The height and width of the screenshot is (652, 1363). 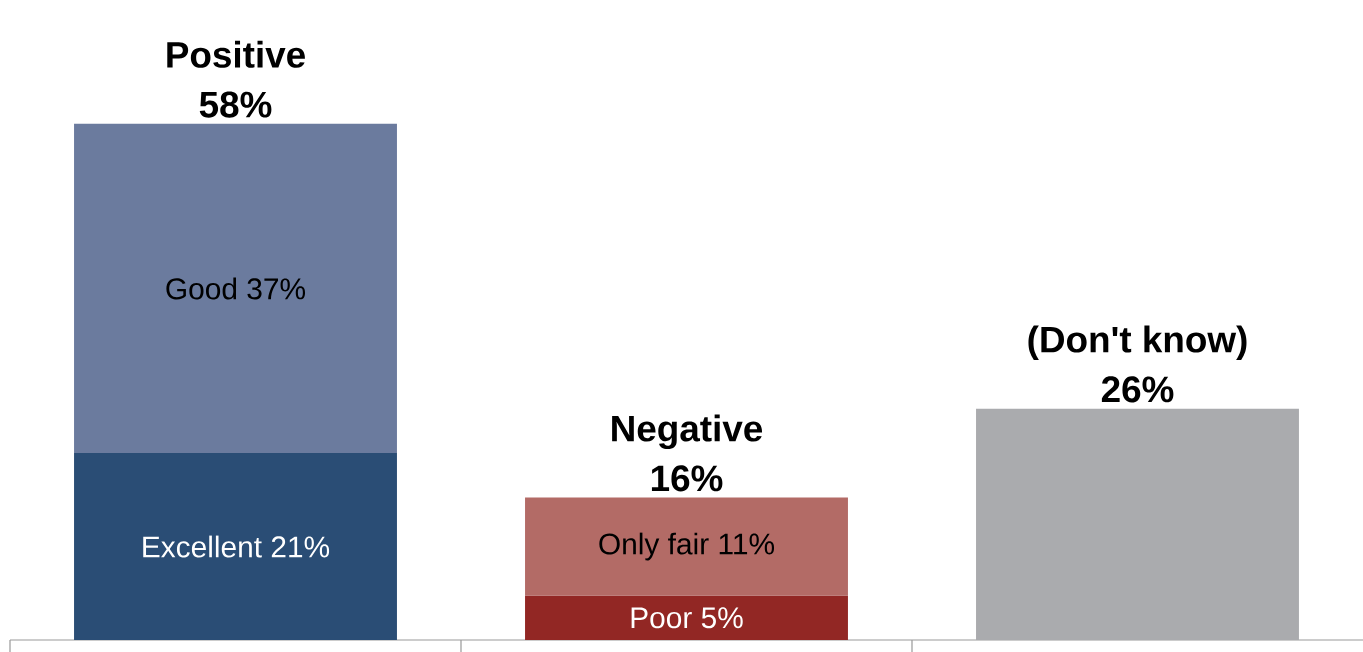 I want to click on data-label: Excellent 21%, so click(x=236, y=546).